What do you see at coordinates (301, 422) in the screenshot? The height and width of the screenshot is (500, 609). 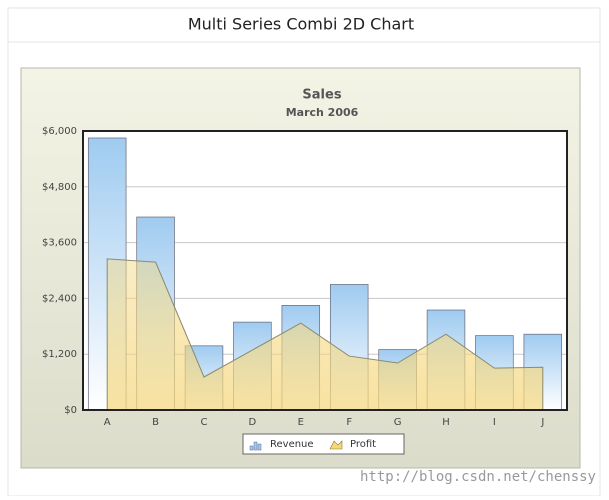 I see `x-tick-label: E` at bounding box center [301, 422].